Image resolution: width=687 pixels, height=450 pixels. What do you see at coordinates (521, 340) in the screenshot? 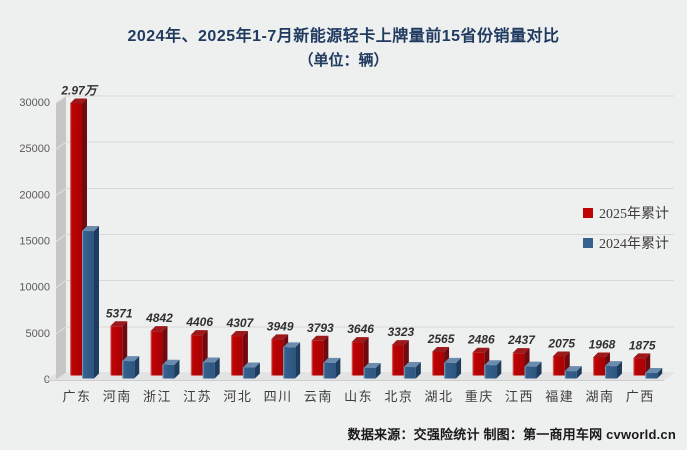
I see `data-label-11: 2437` at bounding box center [521, 340].